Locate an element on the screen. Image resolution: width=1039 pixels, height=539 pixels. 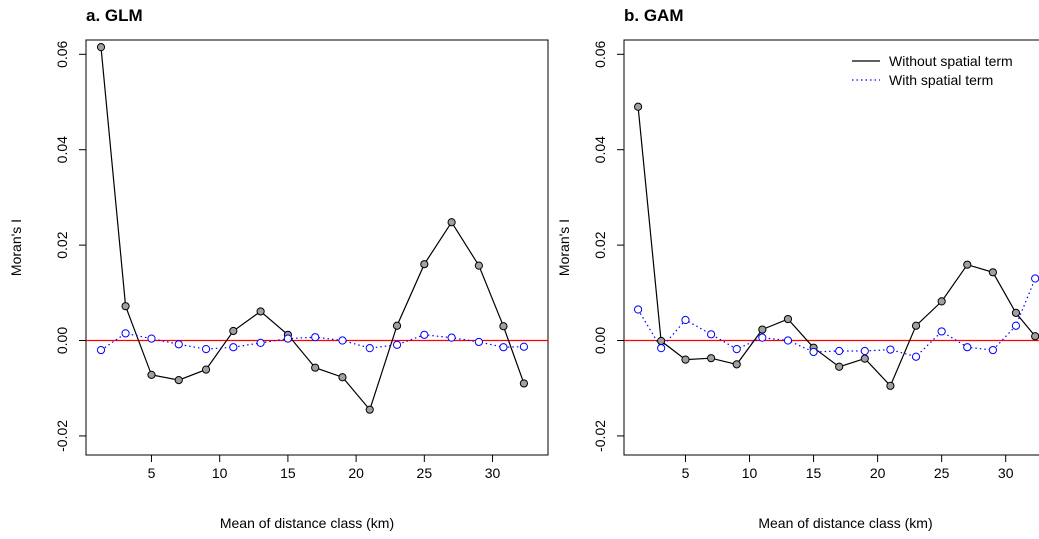
legend-entry: Without spatial term is located at coordinates (951, 61).